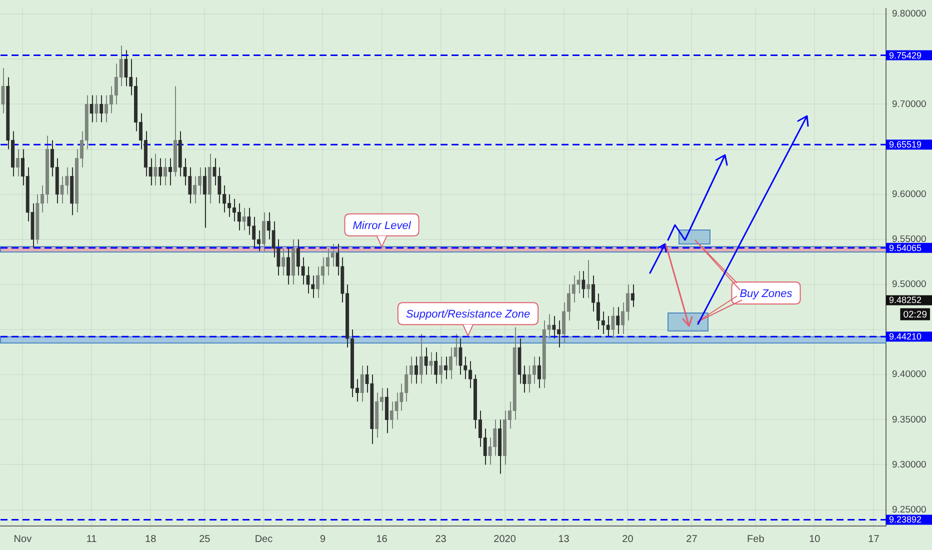  What do you see at coordinates (205, 539) in the screenshot?
I see `x-tick-label: 25` at bounding box center [205, 539].